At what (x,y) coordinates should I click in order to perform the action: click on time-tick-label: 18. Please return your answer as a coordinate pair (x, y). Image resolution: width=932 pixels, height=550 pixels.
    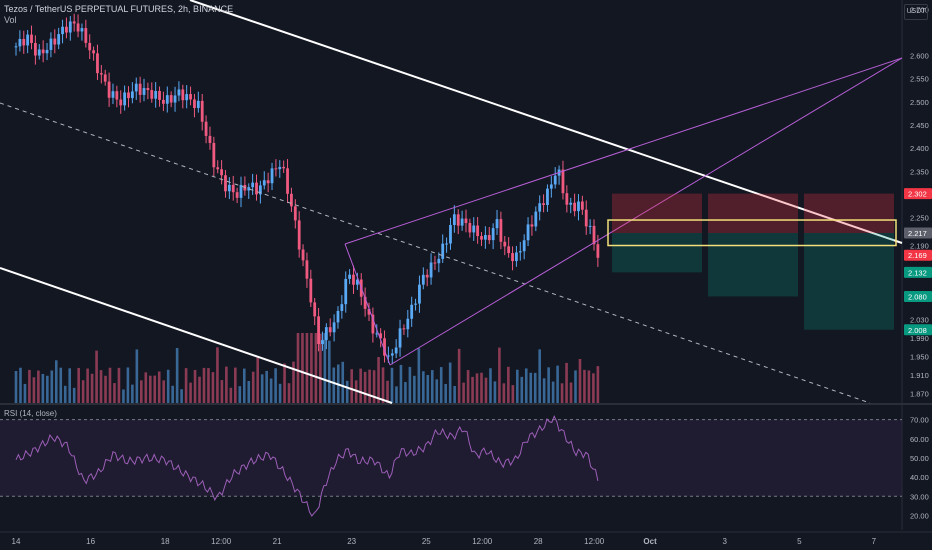
    Looking at the image, I should click on (165, 541).